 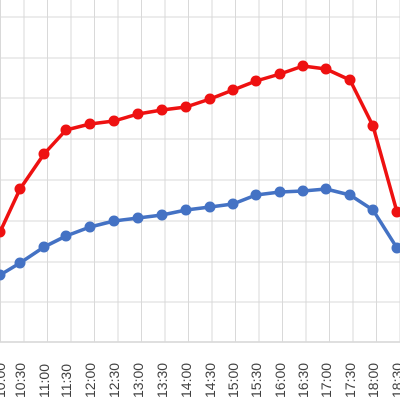 What do you see at coordinates (20, 380) in the screenshot?
I see `x-tick-label: 10:30` at bounding box center [20, 380].